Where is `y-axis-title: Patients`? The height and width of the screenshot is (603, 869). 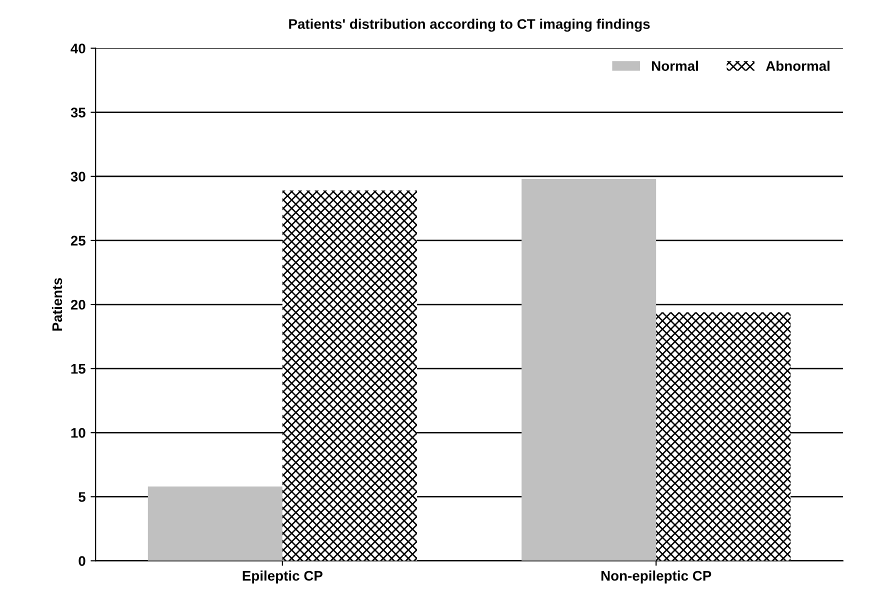 y-axis-title: Patients is located at coordinates (57, 304).